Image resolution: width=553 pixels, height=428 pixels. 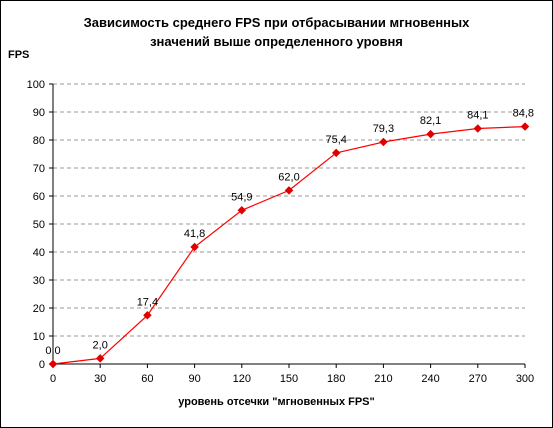 What do you see at coordinates (147, 379) in the screenshot?
I see `x-tick-label-60: 60` at bounding box center [147, 379].